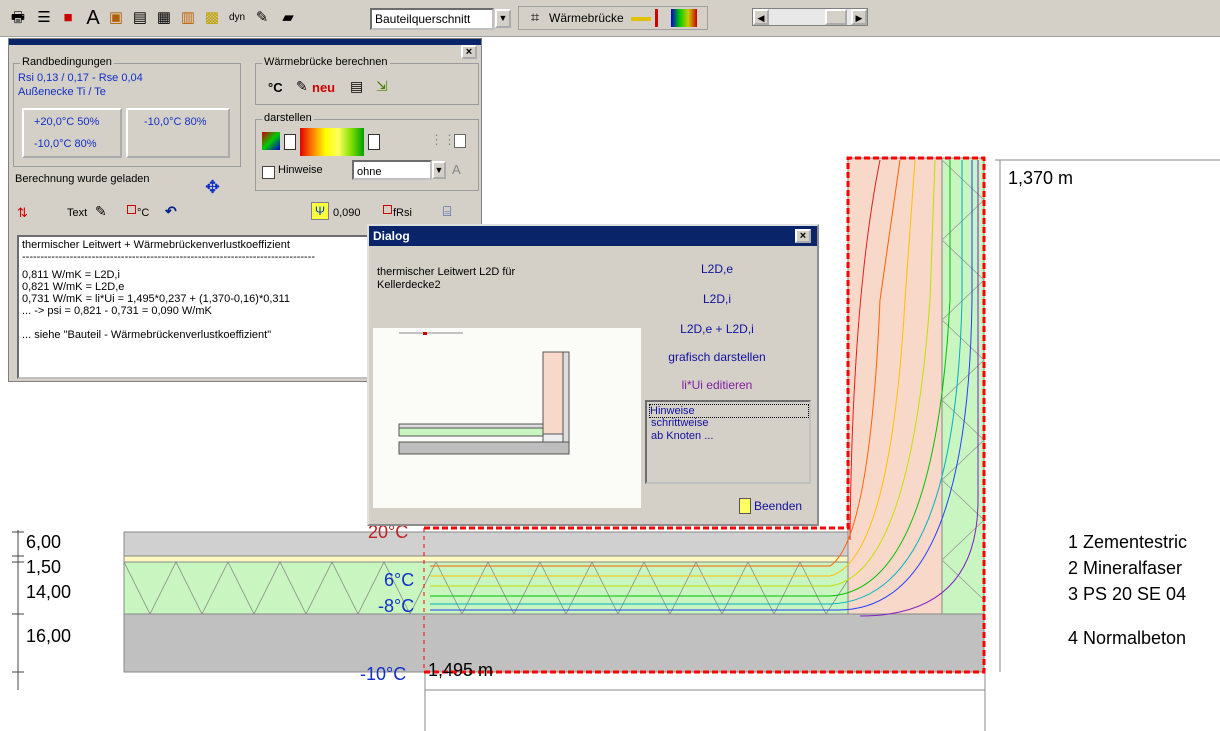  Describe the element at coordinates (456, 169) in the screenshot. I see `font-size-button: A` at that location.